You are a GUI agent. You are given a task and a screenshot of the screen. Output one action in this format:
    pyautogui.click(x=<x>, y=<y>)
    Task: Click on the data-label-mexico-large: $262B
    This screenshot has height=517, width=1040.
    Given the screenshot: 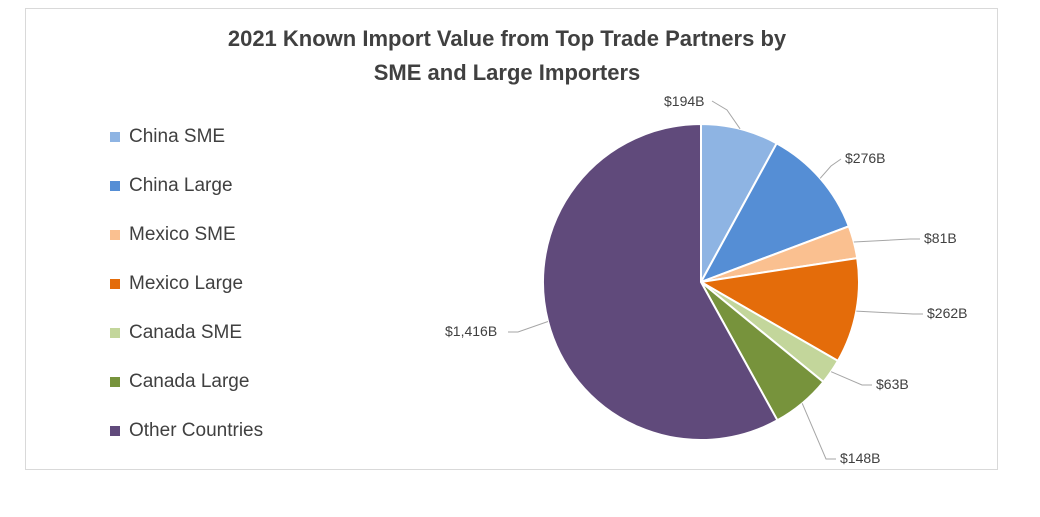 What is the action you would take?
    pyautogui.click(x=947, y=313)
    